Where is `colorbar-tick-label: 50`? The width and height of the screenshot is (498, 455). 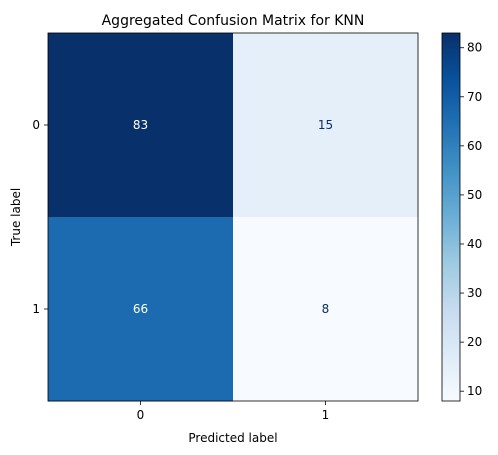
colorbar-tick-label: 50 is located at coordinates (474, 195).